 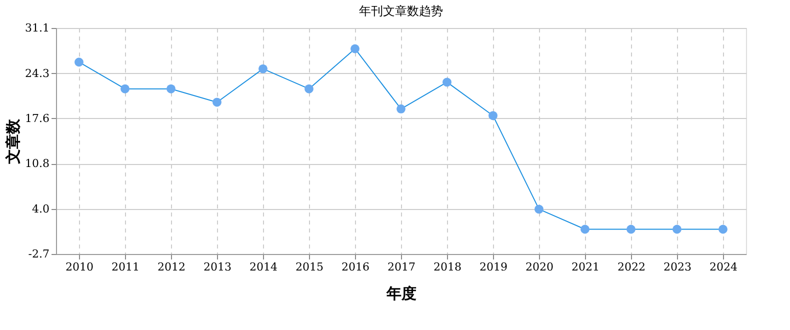 What do you see at coordinates (172, 267) in the screenshot?
I see `x-tick-label: 2012` at bounding box center [172, 267].